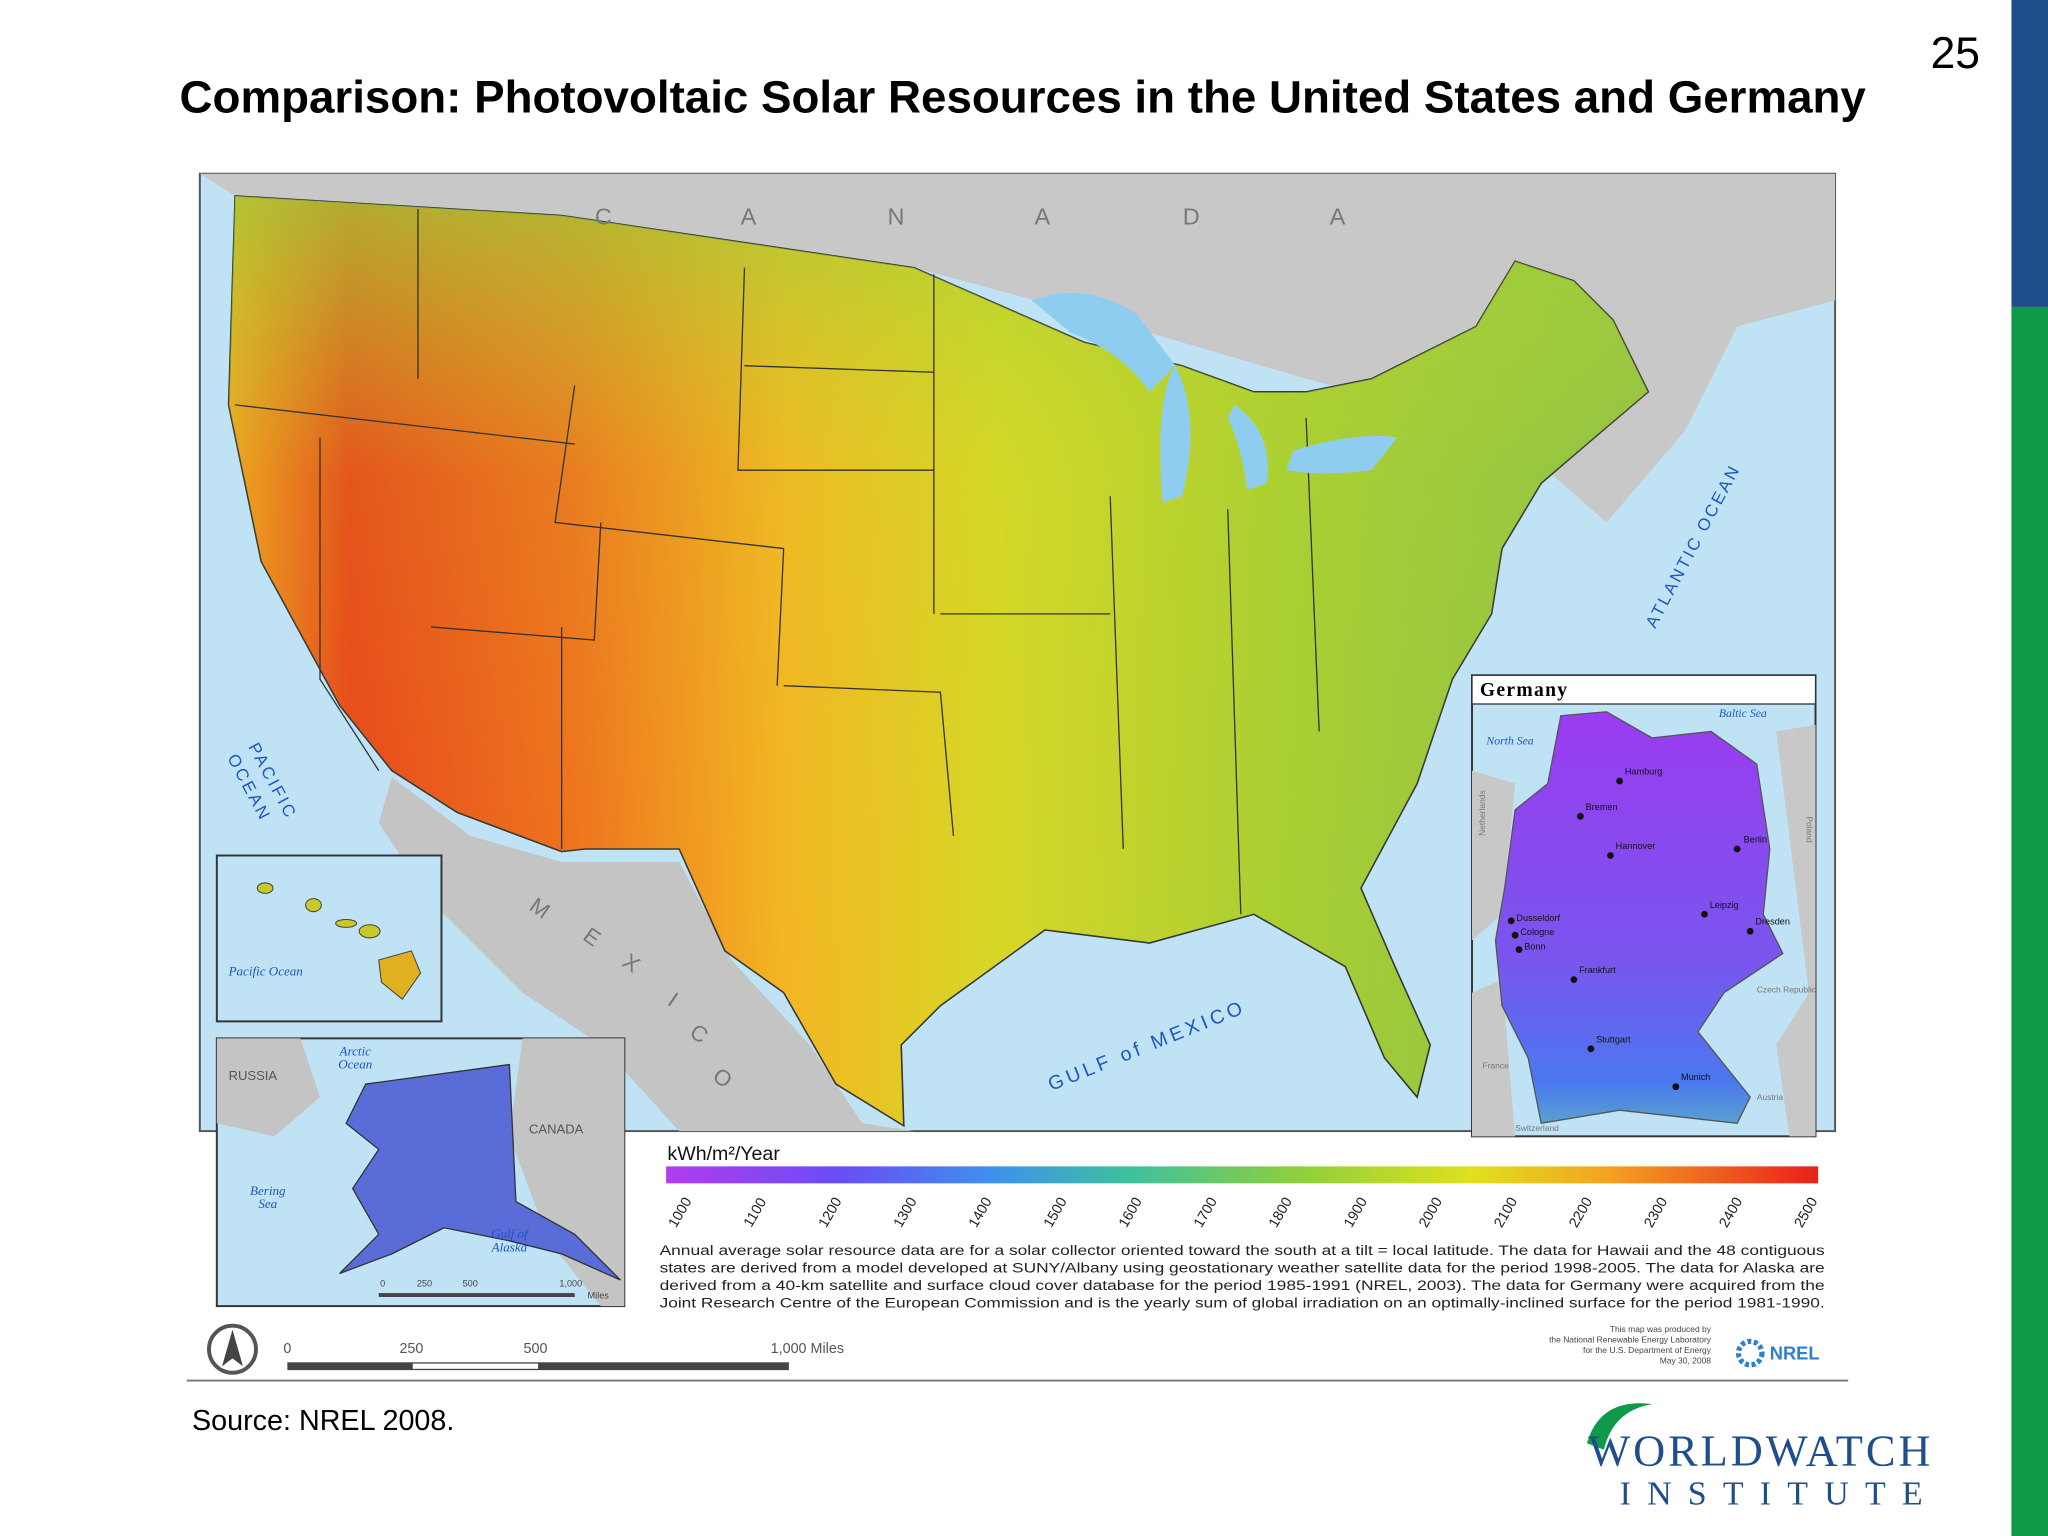 The width and height of the screenshot is (2048, 1536). I want to click on bering-label: Sea, so click(267, 1203).